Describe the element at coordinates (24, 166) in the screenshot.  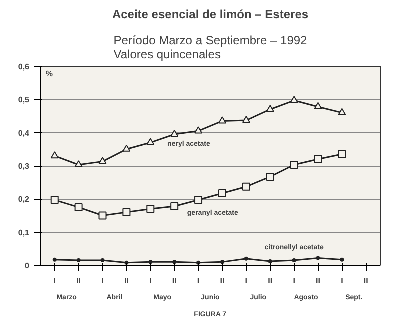
I see `y-tick-label: 0,3` at that location.